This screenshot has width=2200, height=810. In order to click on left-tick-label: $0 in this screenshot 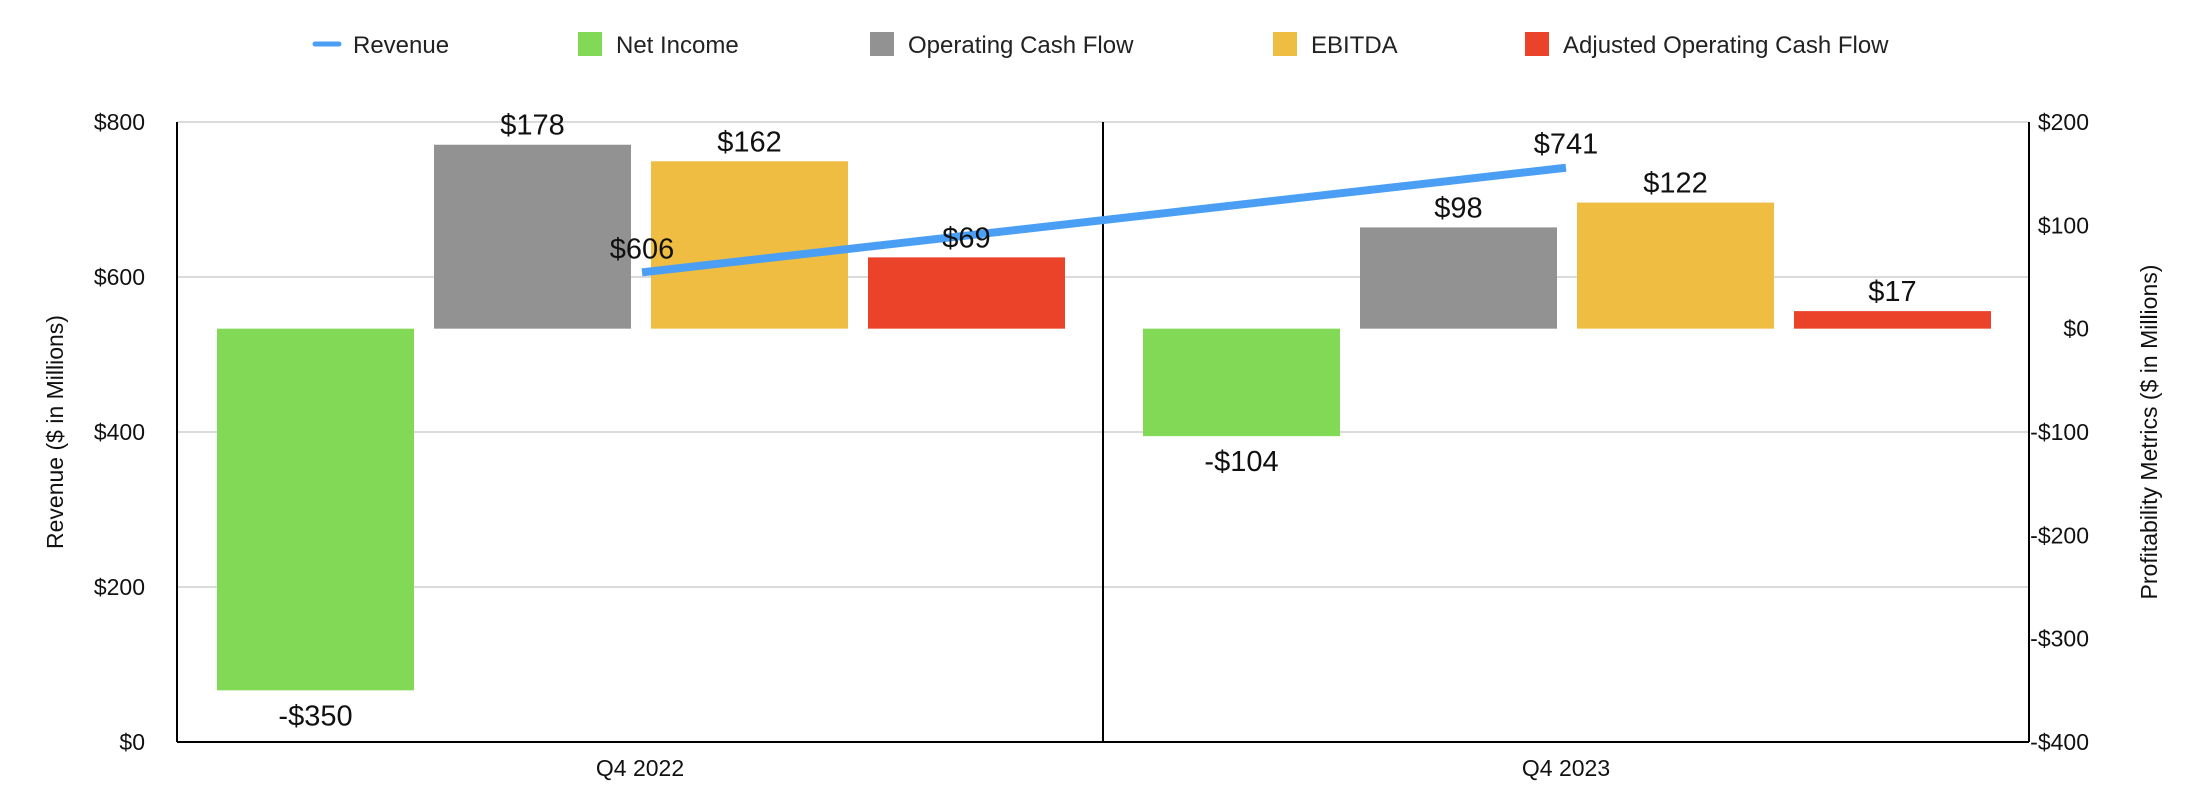, I will do `click(132, 742)`.